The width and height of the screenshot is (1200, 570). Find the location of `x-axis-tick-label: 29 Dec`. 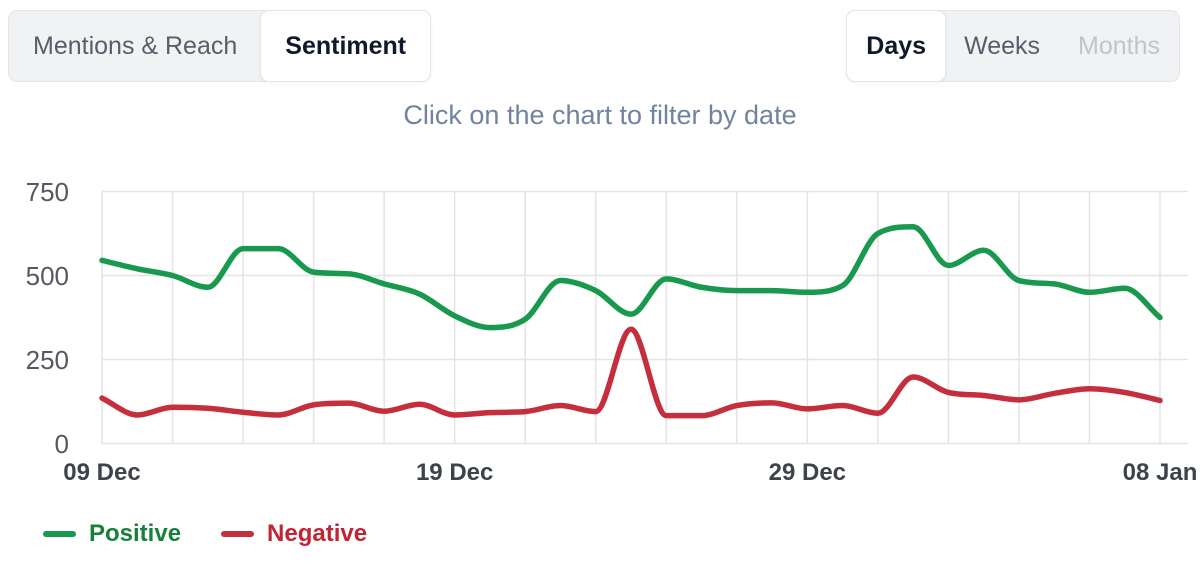

x-axis-tick-label: 29 Dec is located at coordinates (807, 472).